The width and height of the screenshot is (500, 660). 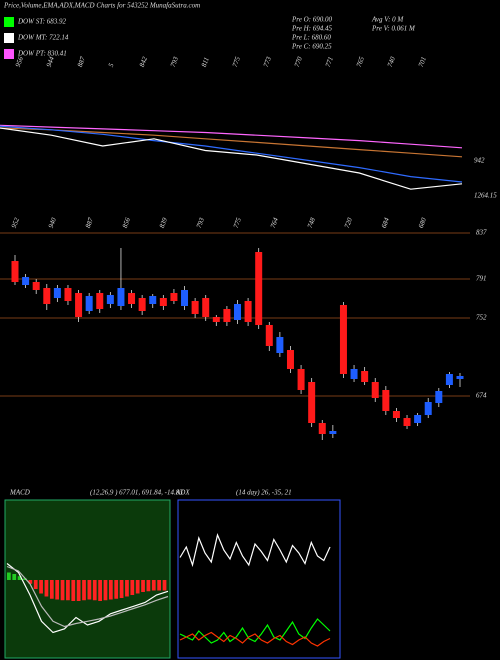 What do you see at coordinates (163, 222) in the screenshot?
I see `top-label: 839` at bounding box center [163, 222].